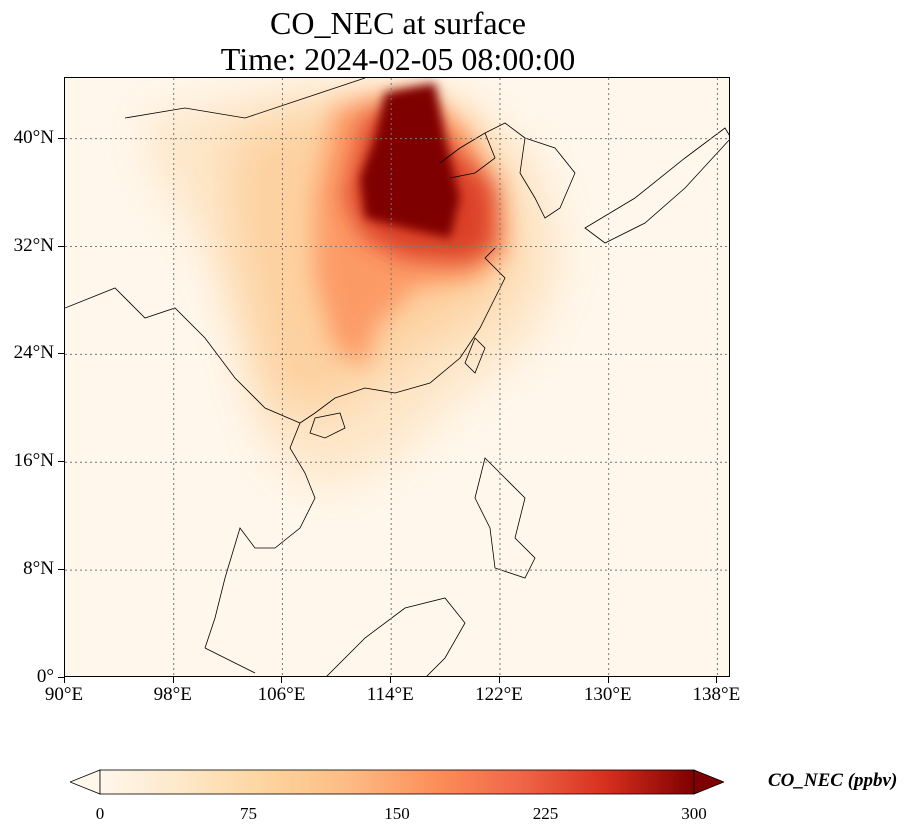  What do you see at coordinates (33, 137) in the screenshot?
I see `lat-tick-label: 40°N` at bounding box center [33, 137].